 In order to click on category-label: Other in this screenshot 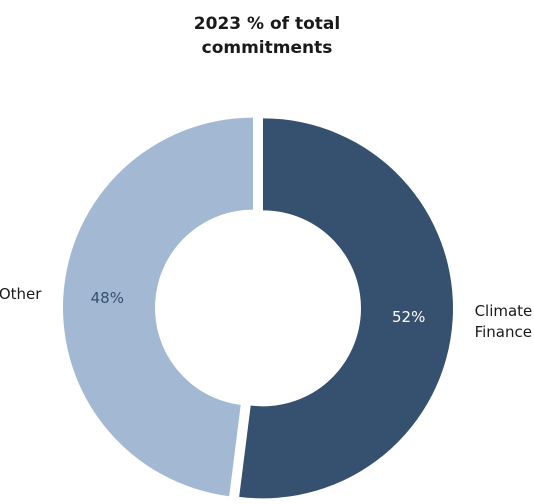, I will do `click(21, 293)`.